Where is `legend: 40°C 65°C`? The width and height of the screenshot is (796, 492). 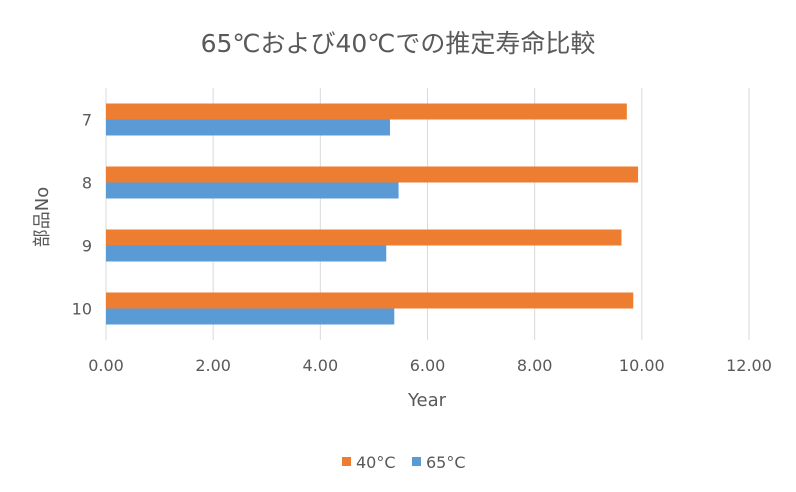
legend: 40°C 65°C is located at coordinates (404, 462).